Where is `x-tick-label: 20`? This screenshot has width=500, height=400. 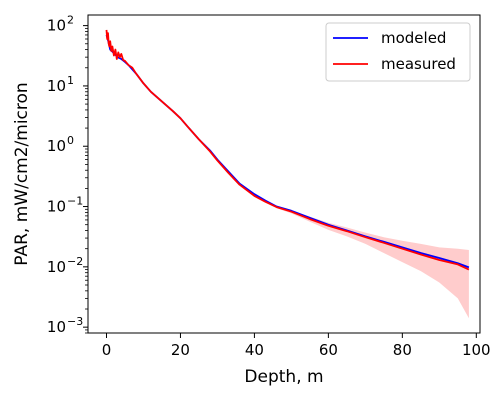
x-tick-label: 20 is located at coordinates (180, 350).